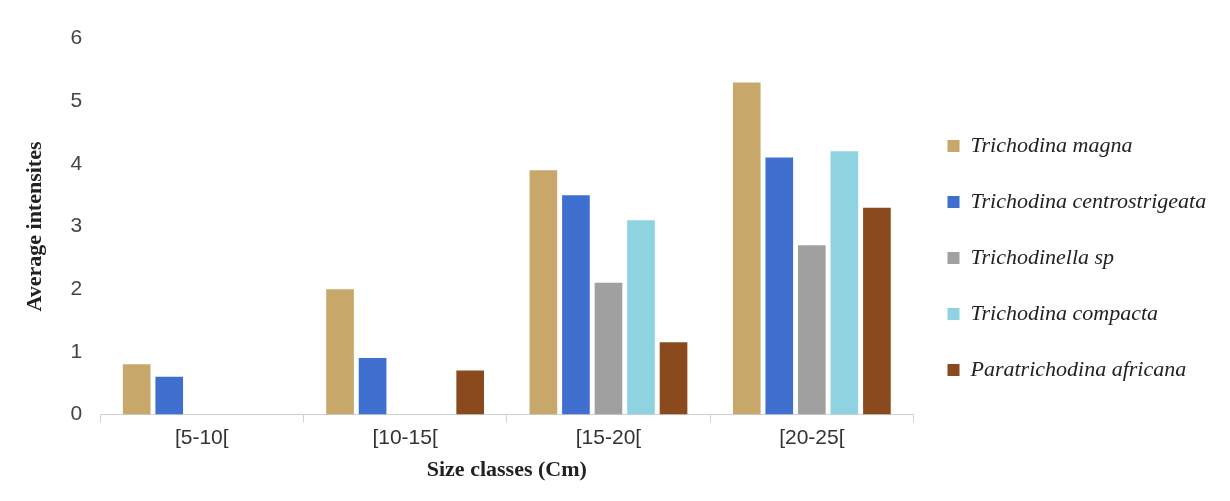 The height and width of the screenshot is (501, 1230). Describe the element at coordinates (1051, 144) in the screenshot. I see `legend-label: Trichodina magna` at that location.